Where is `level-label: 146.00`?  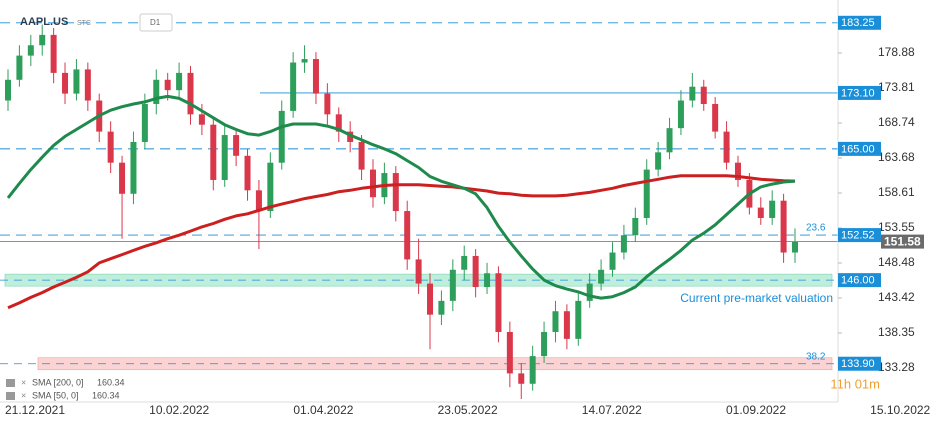 level-label: 146.00 is located at coordinates (858, 281).